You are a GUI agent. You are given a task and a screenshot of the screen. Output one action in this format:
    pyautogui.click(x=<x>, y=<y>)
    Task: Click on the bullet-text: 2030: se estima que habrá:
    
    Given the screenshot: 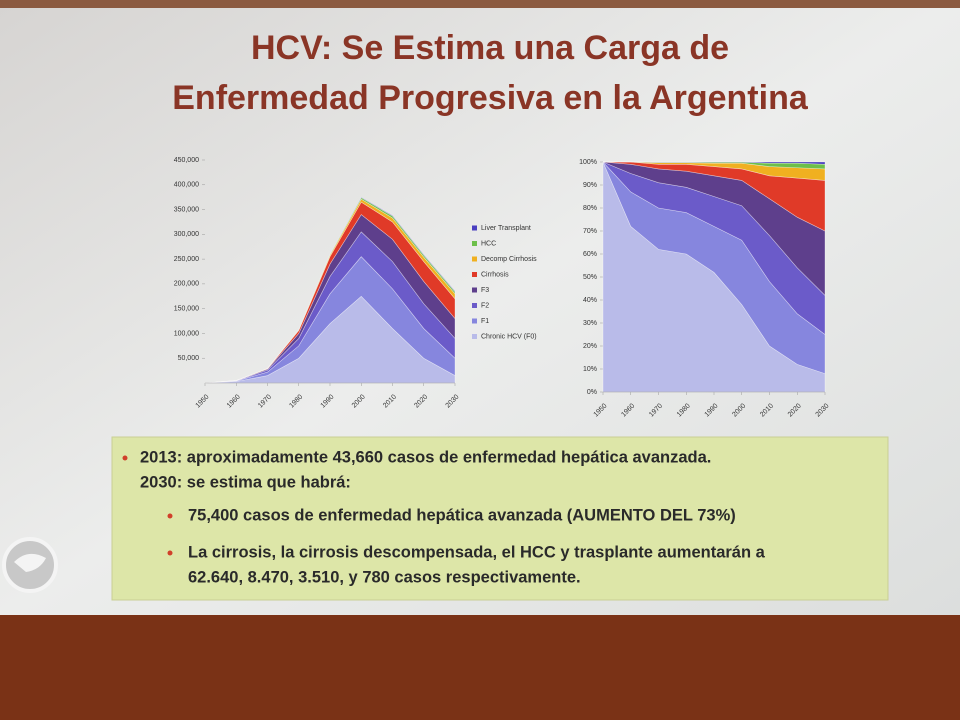 What is the action you would take?
    pyautogui.click(x=245, y=482)
    